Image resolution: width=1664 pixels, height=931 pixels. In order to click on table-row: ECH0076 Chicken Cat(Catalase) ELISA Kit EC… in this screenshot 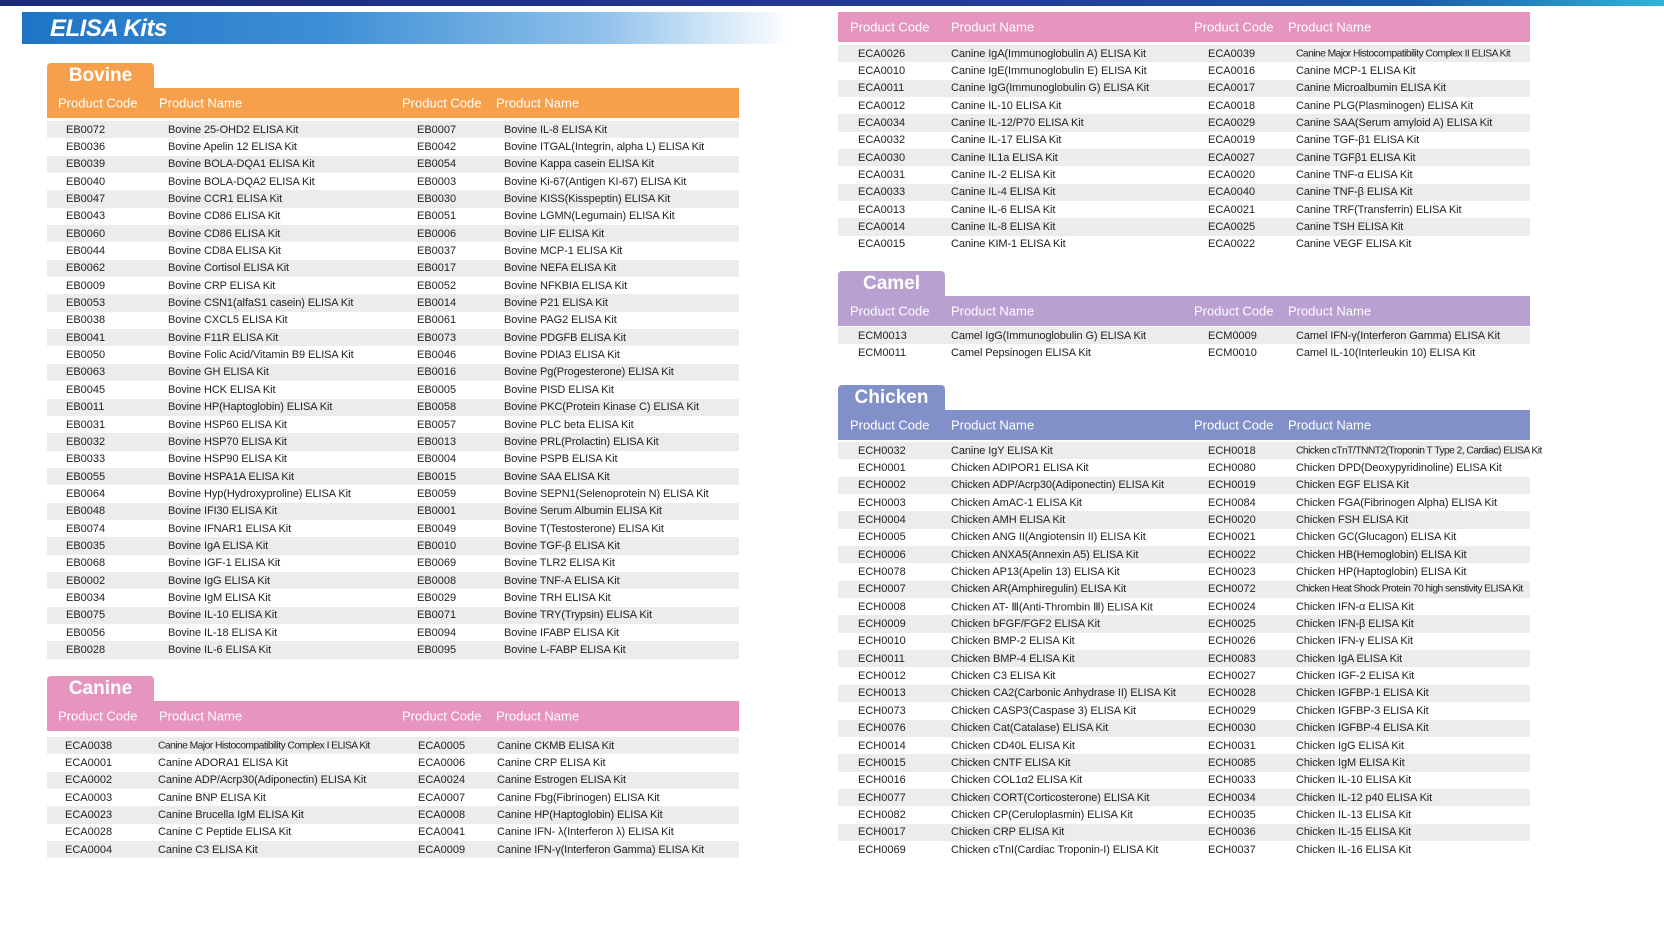, I will do `click(1184, 728)`.